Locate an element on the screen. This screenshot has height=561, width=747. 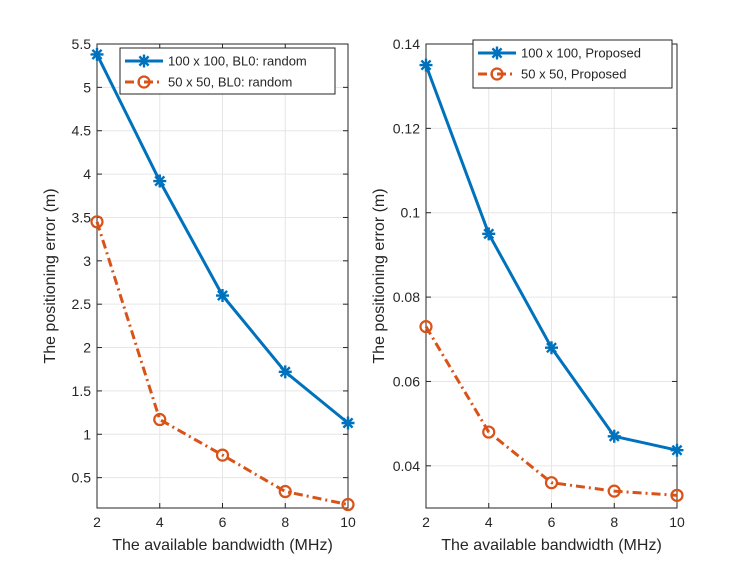
legend: 100 x 100, Proposed 50 x 50, Proposed is located at coordinates (572, 64).